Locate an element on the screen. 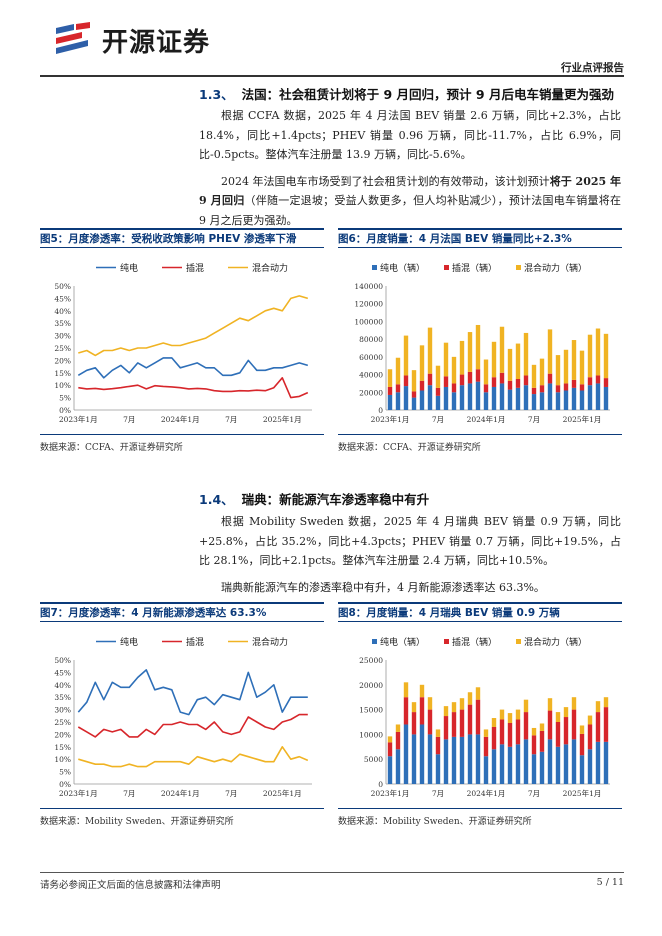  legend-label: 混合动力（辆） is located at coordinates (555, 268).